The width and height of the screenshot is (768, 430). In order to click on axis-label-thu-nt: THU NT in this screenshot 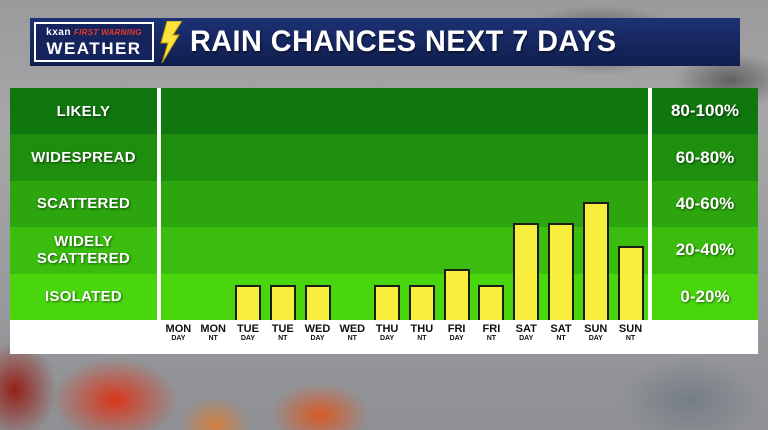, I will do `click(421, 337)`.